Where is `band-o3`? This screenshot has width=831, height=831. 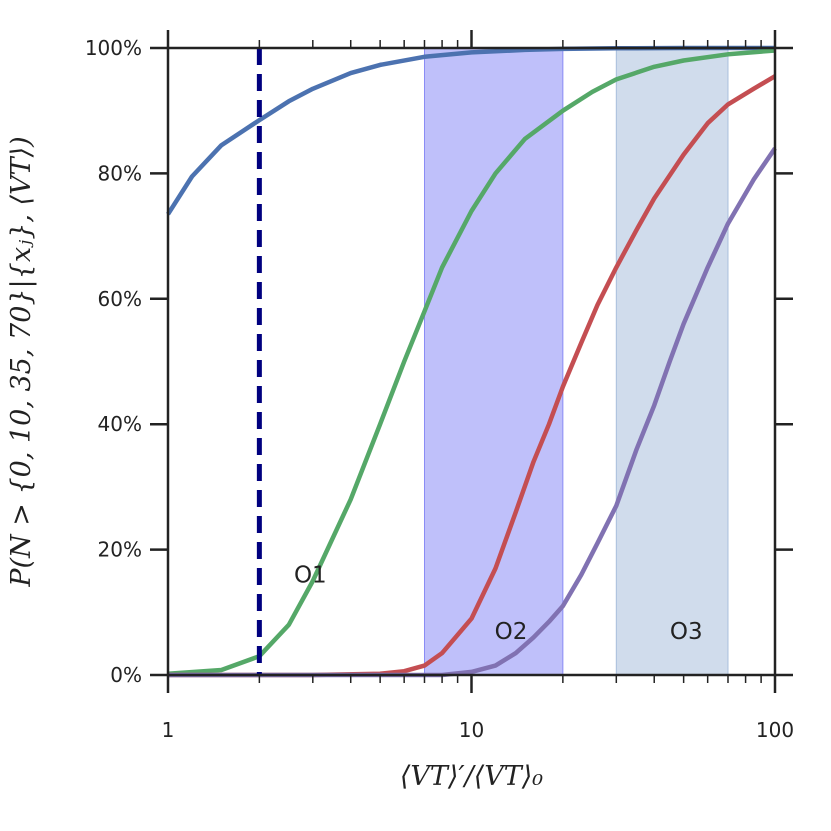
band-o3 is located at coordinates (672, 361).